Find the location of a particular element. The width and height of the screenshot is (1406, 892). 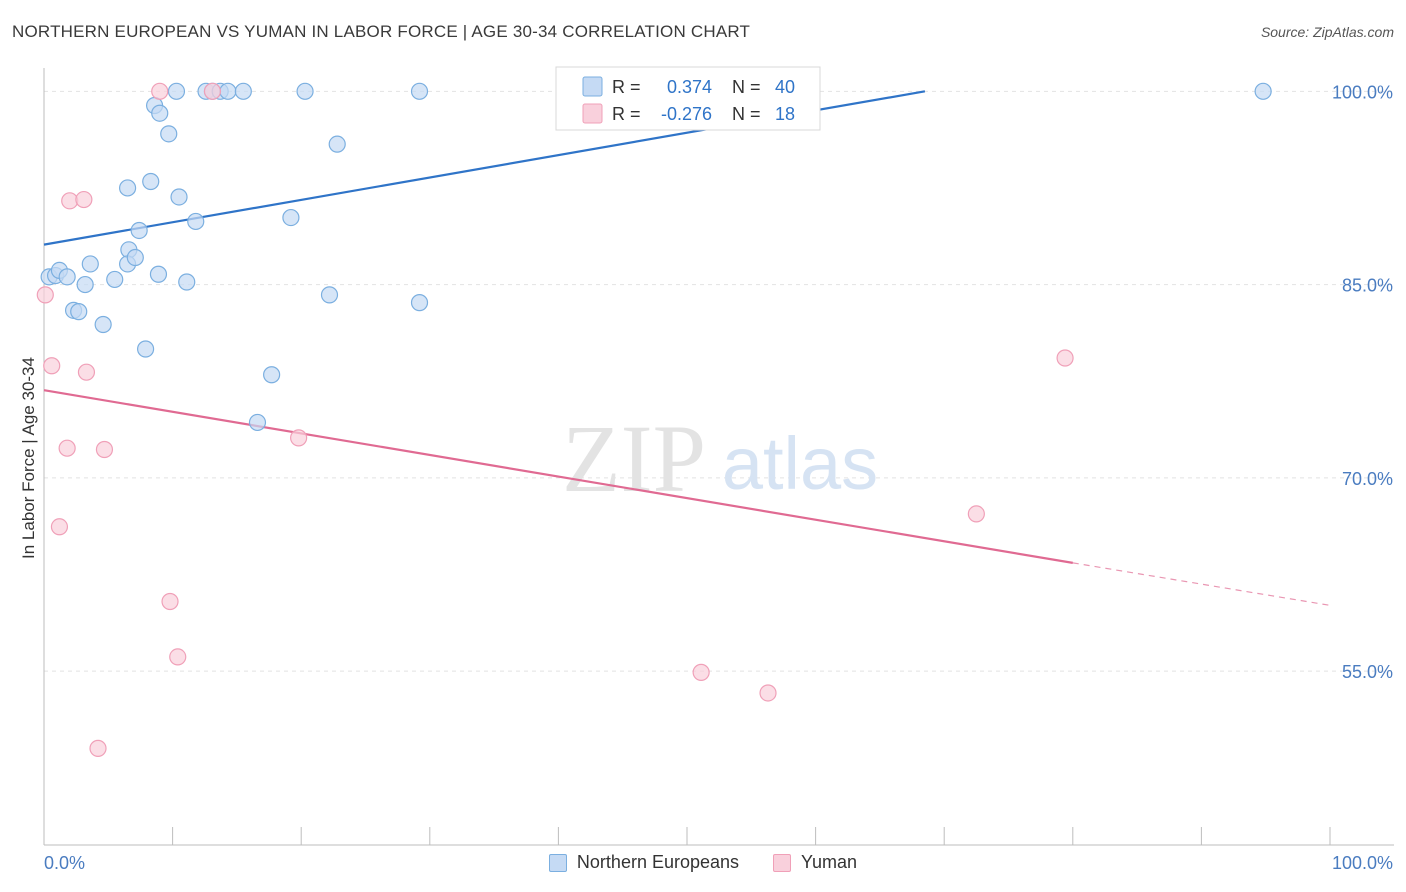

series-legend: Northern Europeans Yuman is located at coordinates (703, 862).